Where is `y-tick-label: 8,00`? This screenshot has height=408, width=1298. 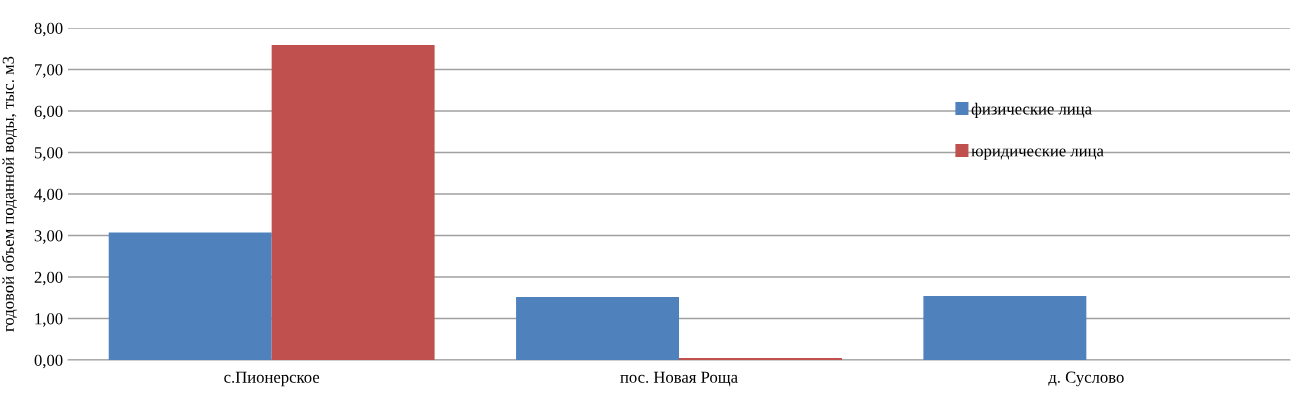 y-tick-label: 8,00 is located at coordinates (48, 29).